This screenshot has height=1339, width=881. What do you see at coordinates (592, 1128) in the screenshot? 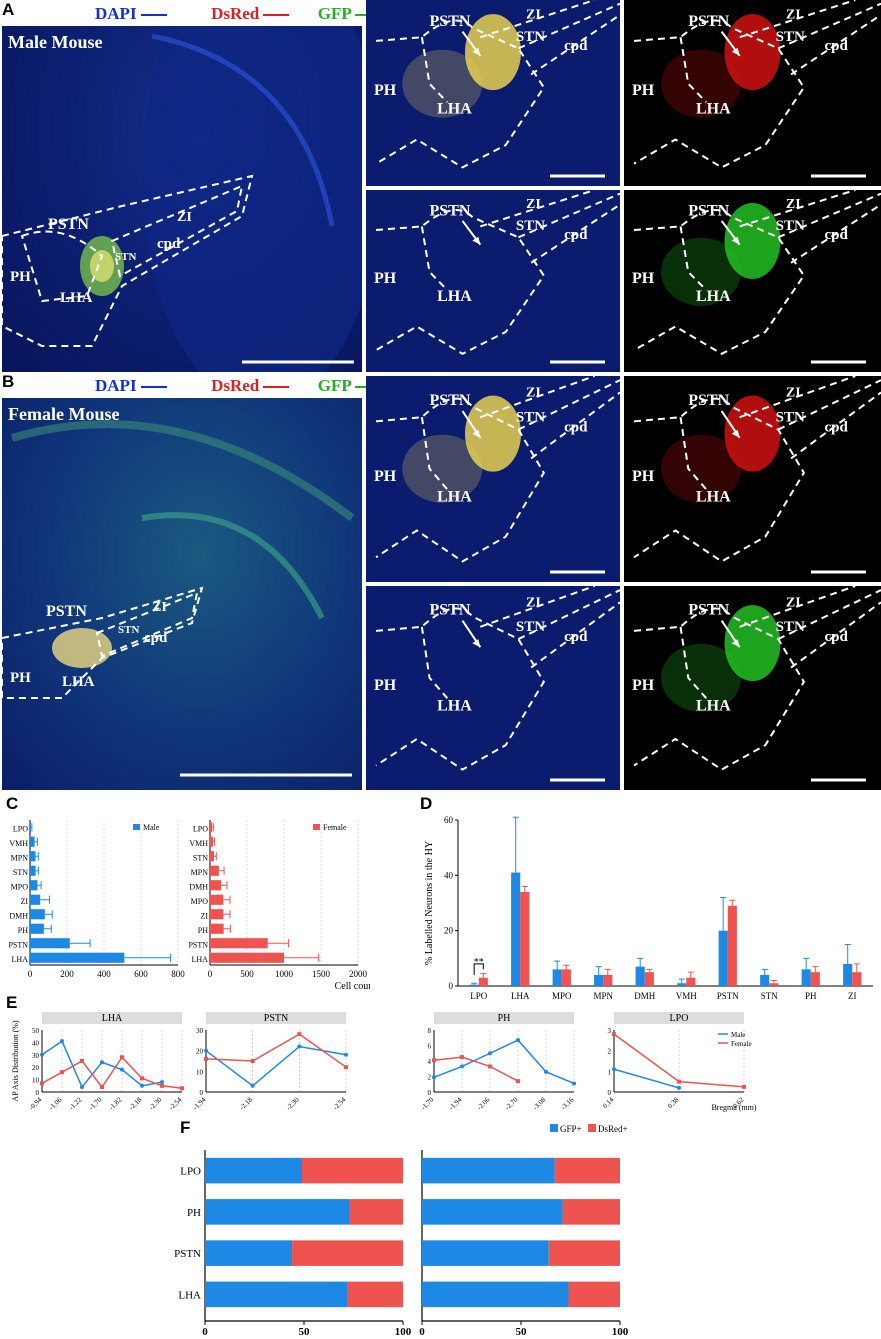
I see `legend-swatch-dsred` at bounding box center [592, 1128].